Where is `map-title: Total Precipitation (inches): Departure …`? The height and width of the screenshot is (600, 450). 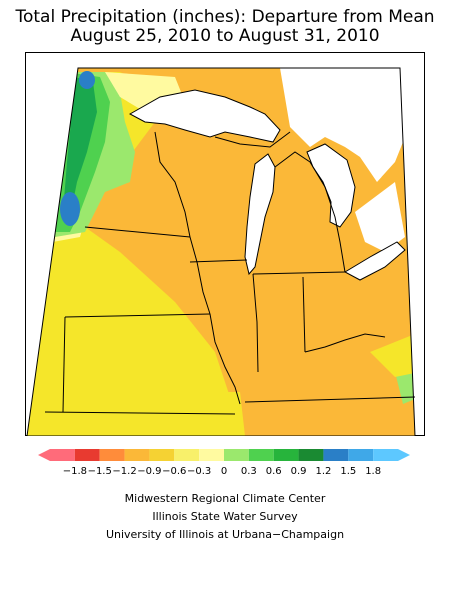
map-title: Total Precipitation (inches): Departure … is located at coordinates (225, 27).